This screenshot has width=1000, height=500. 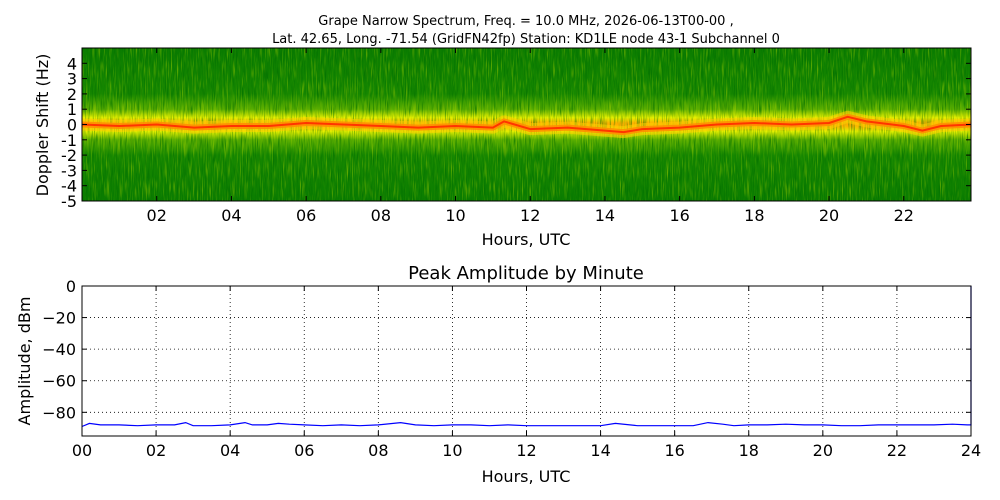 I want to click on spectrogram-xtick-label: 10, so click(x=455, y=215).